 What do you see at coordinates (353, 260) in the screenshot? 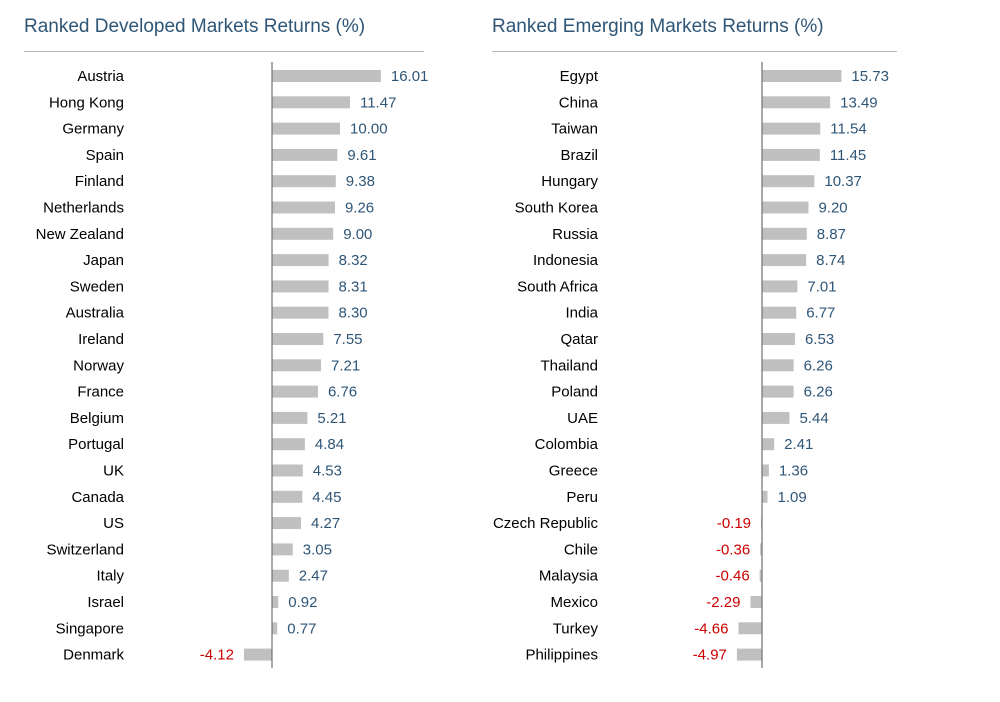
I see `value-label-japan: 8.32` at bounding box center [353, 260].